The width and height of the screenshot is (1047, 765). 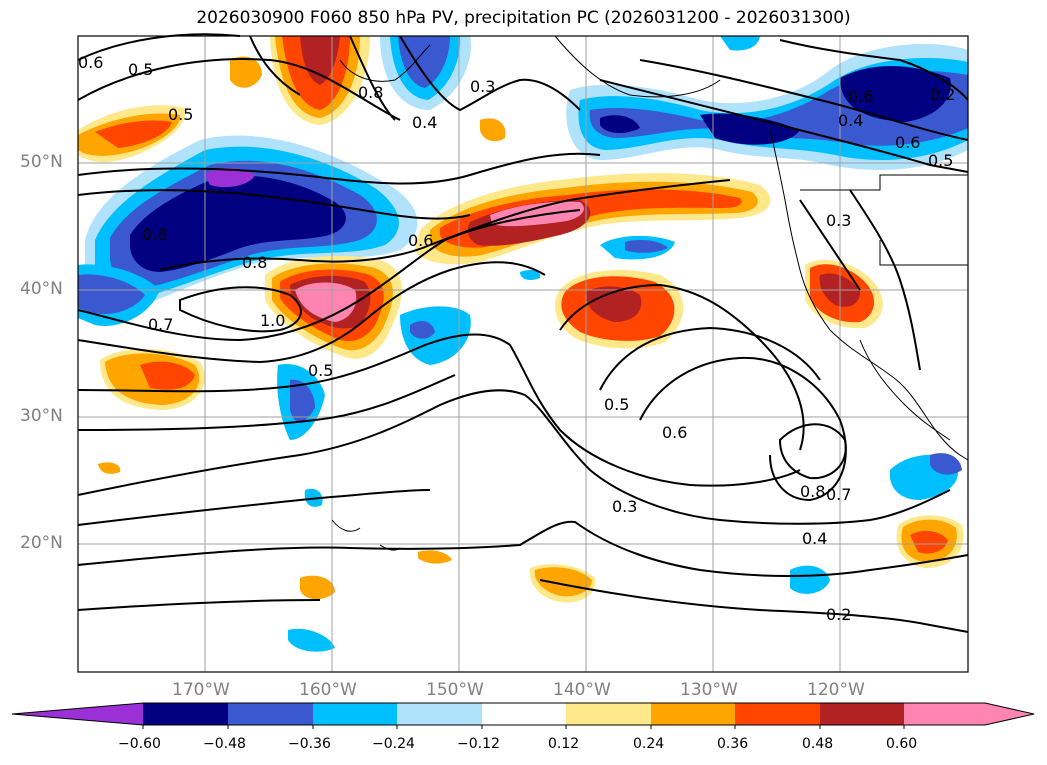 What do you see at coordinates (455, 690) in the screenshot?
I see `lon-label: 150°W` at bounding box center [455, 690].